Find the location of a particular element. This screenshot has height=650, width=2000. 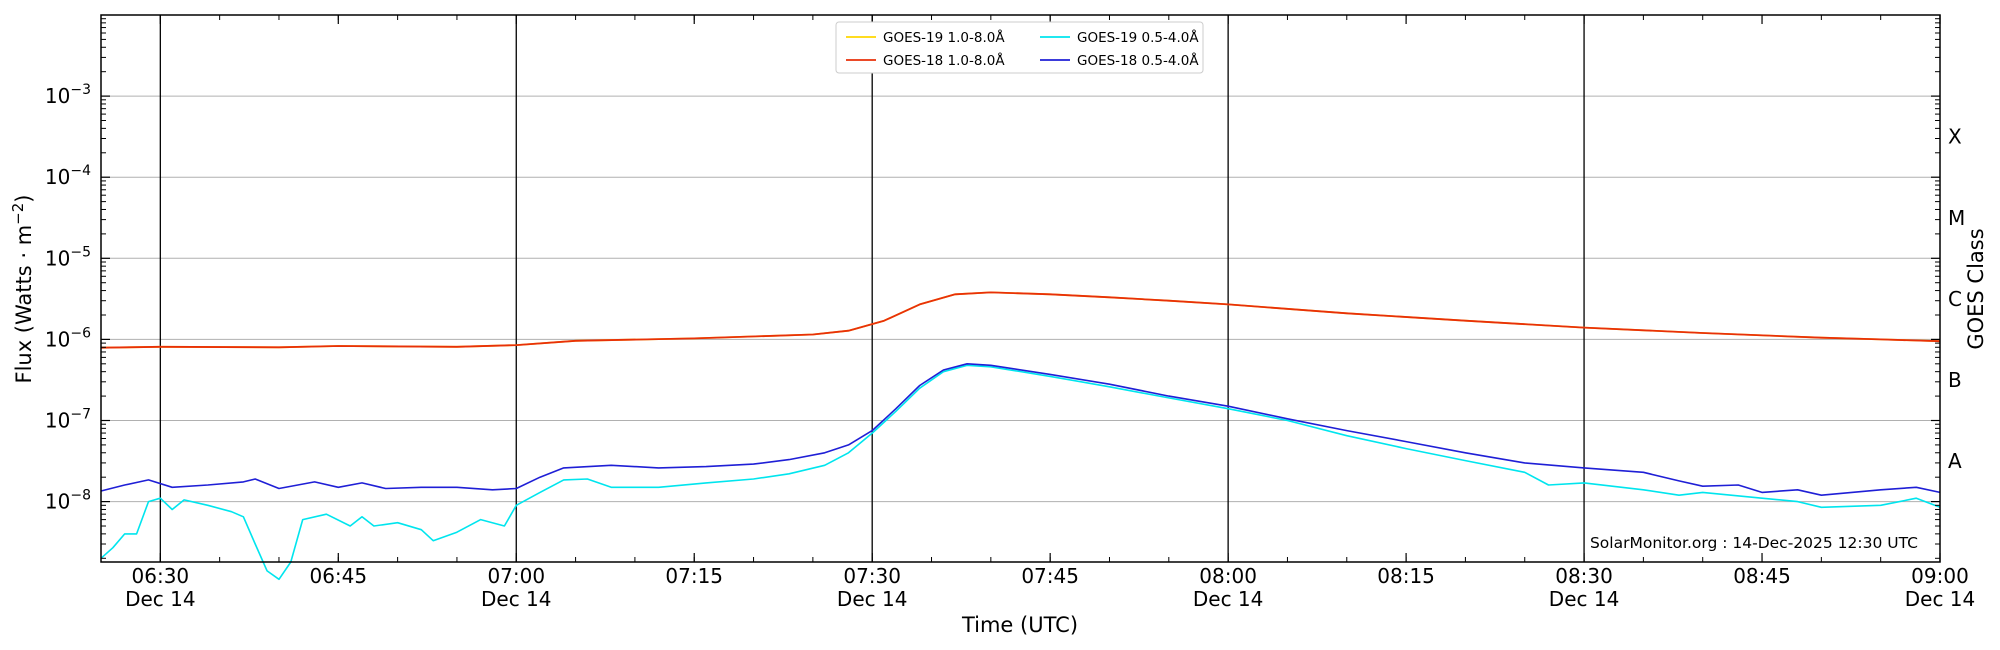

y-tick-label: 10⁻⁸ is located at coordinates (68, 501).